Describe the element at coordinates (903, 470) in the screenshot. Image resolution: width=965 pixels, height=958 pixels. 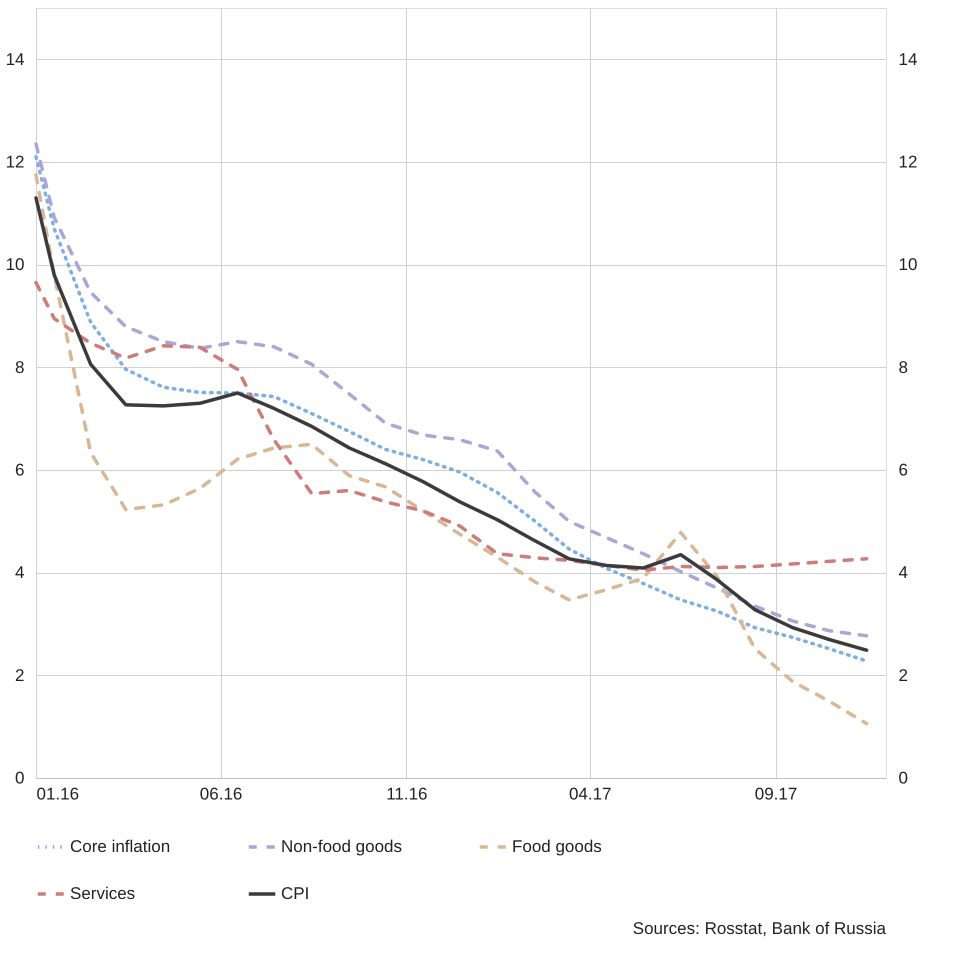
I see `y2-tick-label: 6` at that location.